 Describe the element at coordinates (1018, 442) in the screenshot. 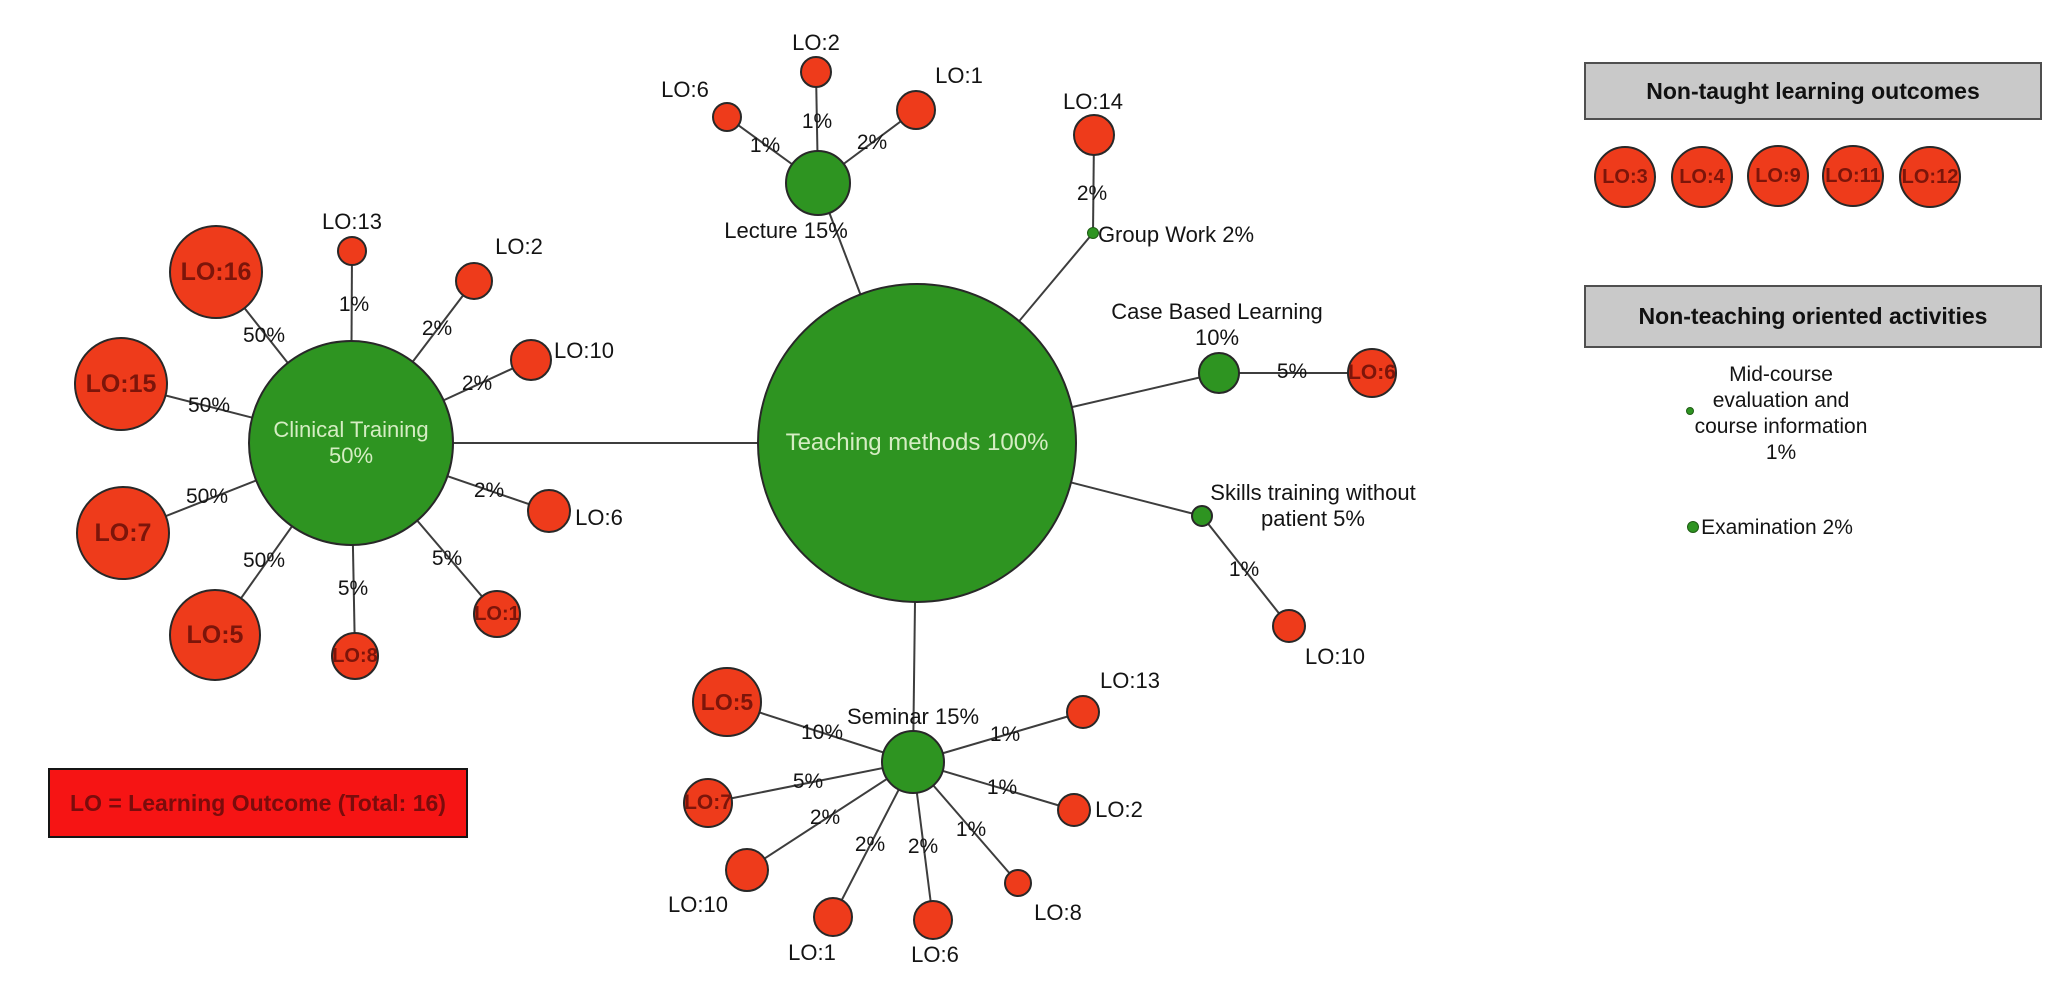

I see `teaching-methods-label-line2: 100%` at that location.